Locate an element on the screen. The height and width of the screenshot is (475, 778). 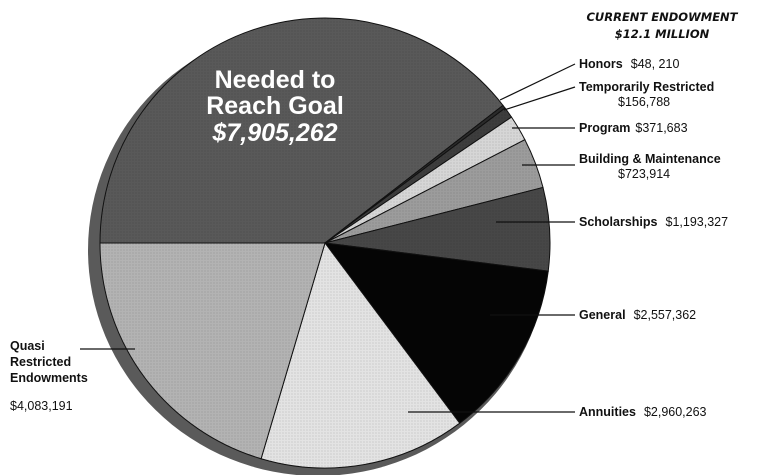
label-quasi-line-3: Endowments is located at coordinates (49, 378).